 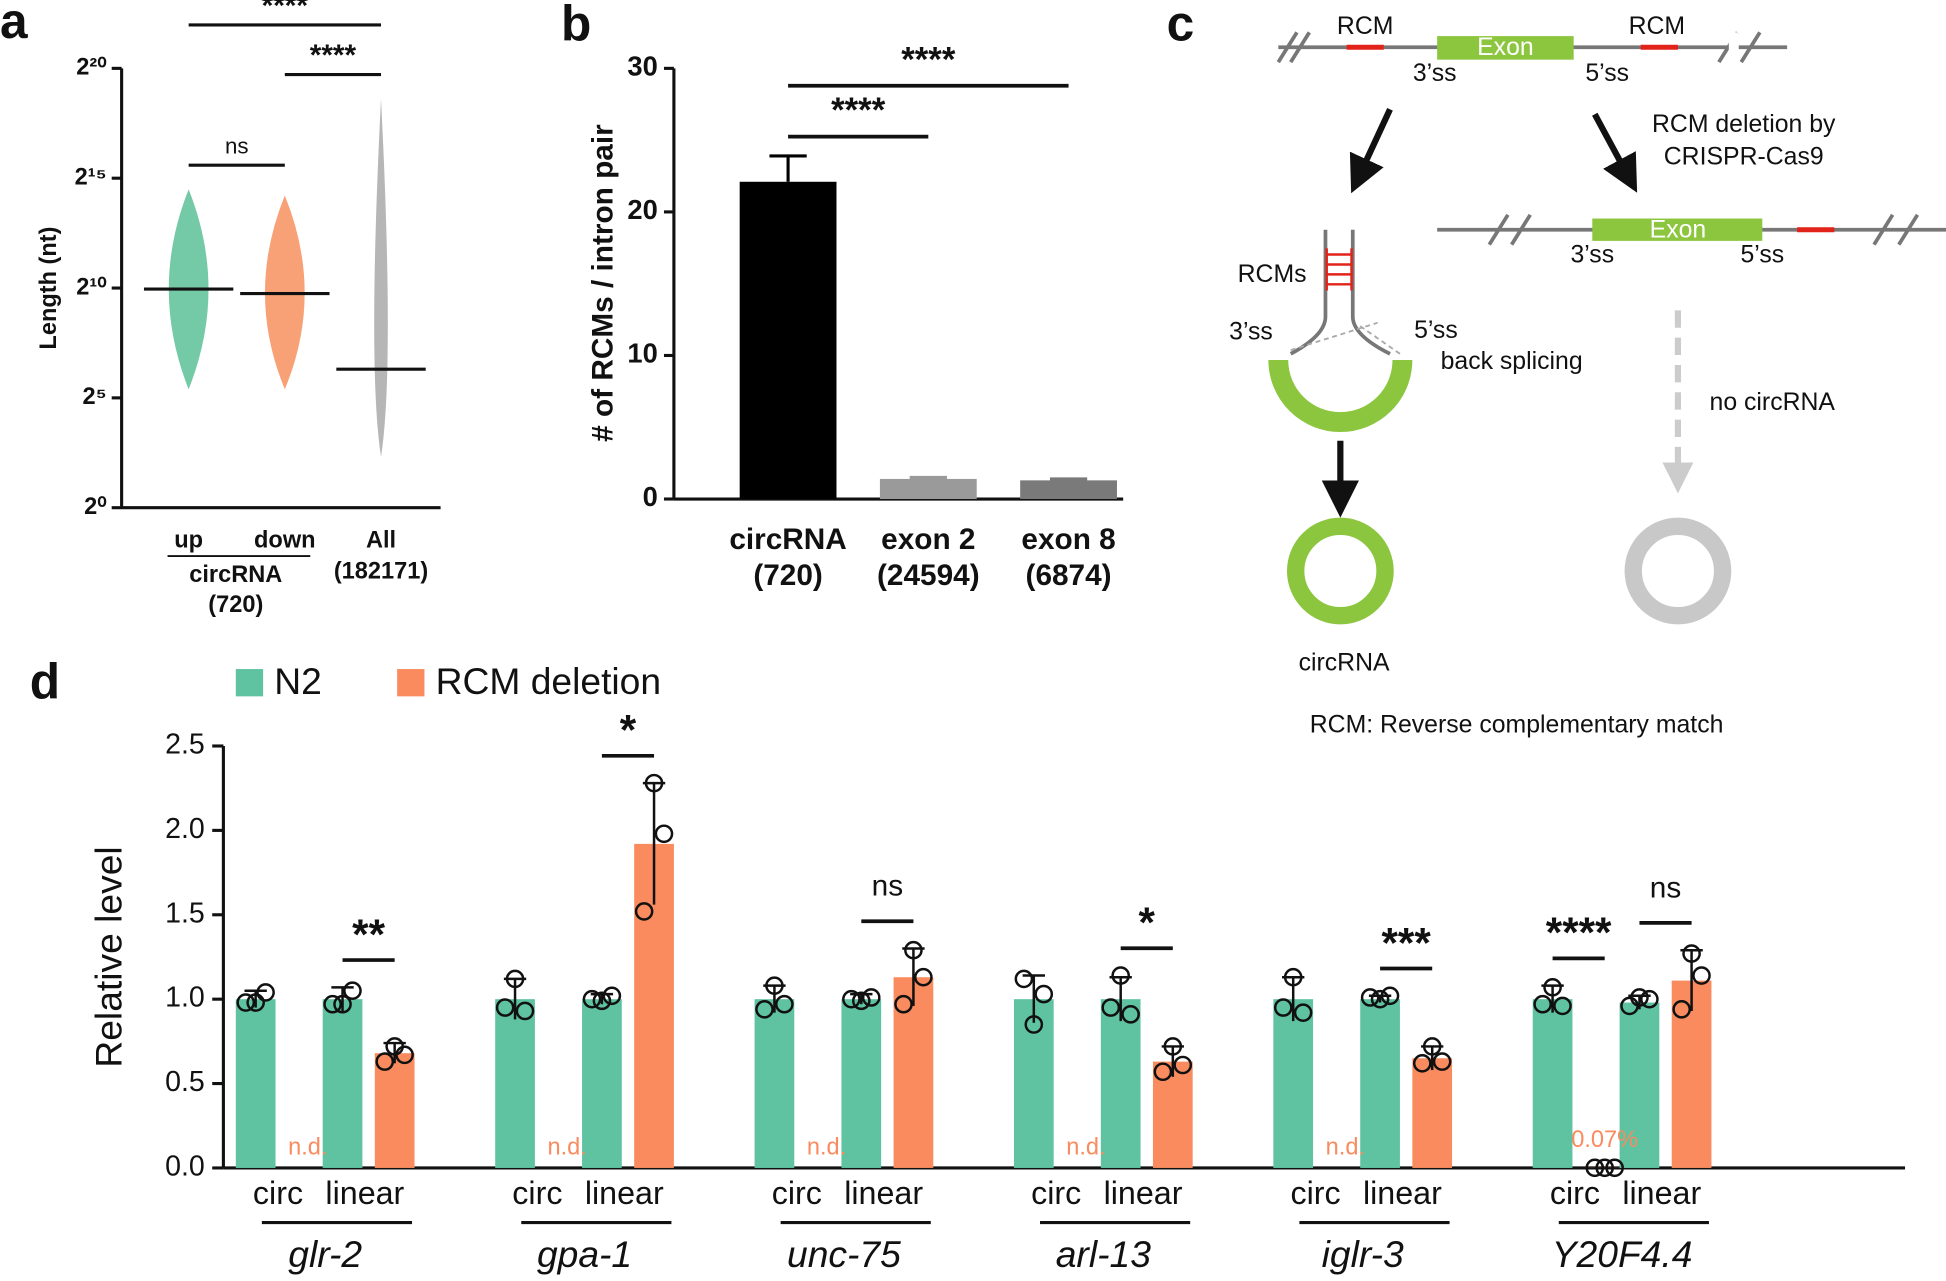 I want to click on back-splicing-label: back splicing, so click(x=1512, y=361).